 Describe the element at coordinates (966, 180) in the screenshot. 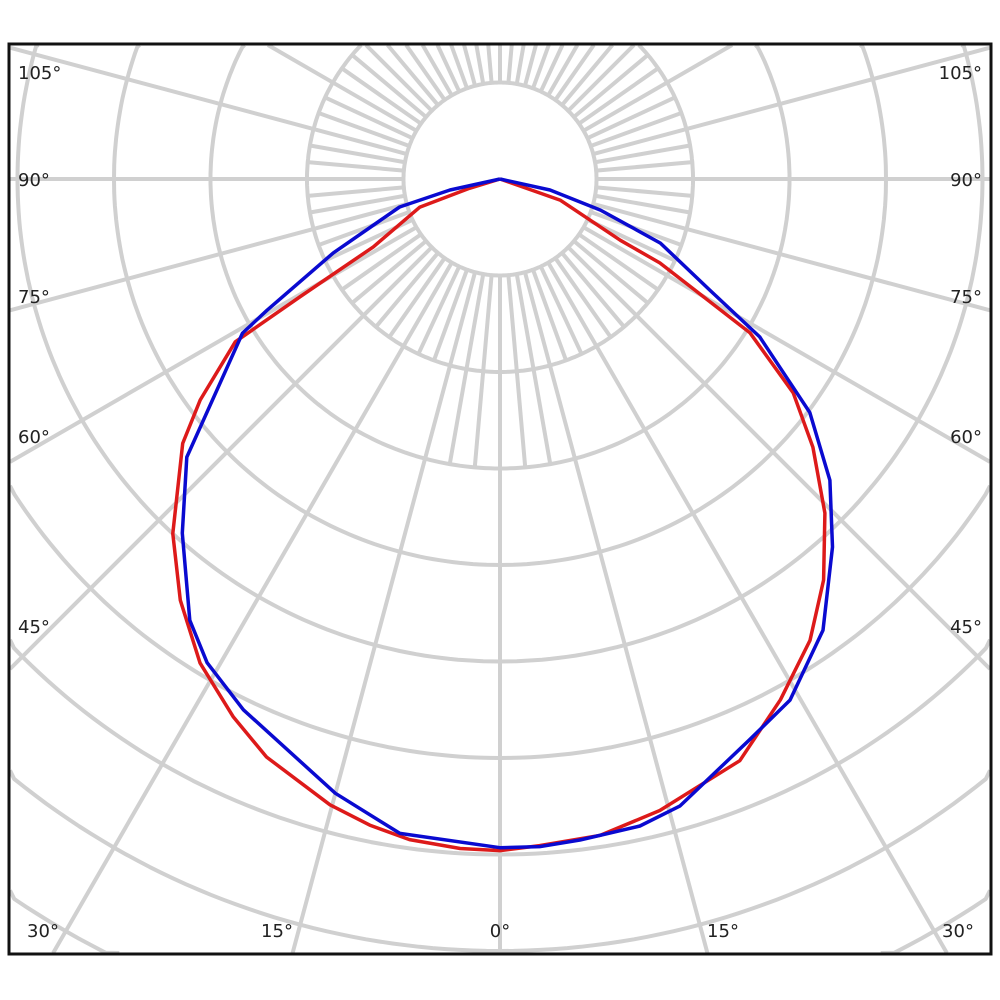

I see `angle-label-right-90: 90°` at that location.